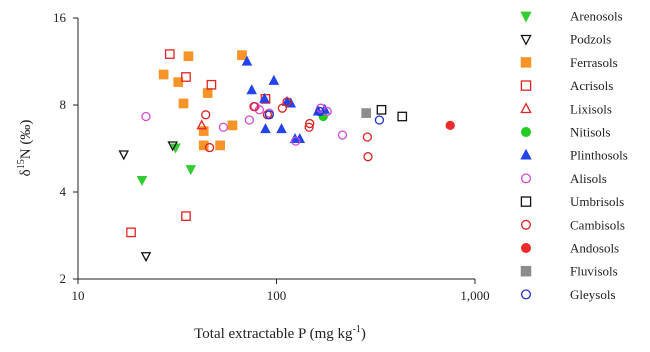 Image resolution: width=650 pixels, height=352 pixels. I want to click on legend-marker-ferrasols, so click(526, 62).